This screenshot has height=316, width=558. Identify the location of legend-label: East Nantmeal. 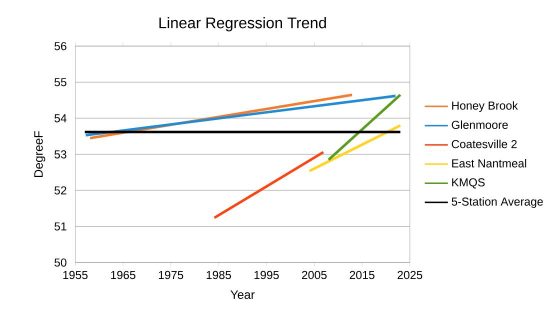
(489, 163).